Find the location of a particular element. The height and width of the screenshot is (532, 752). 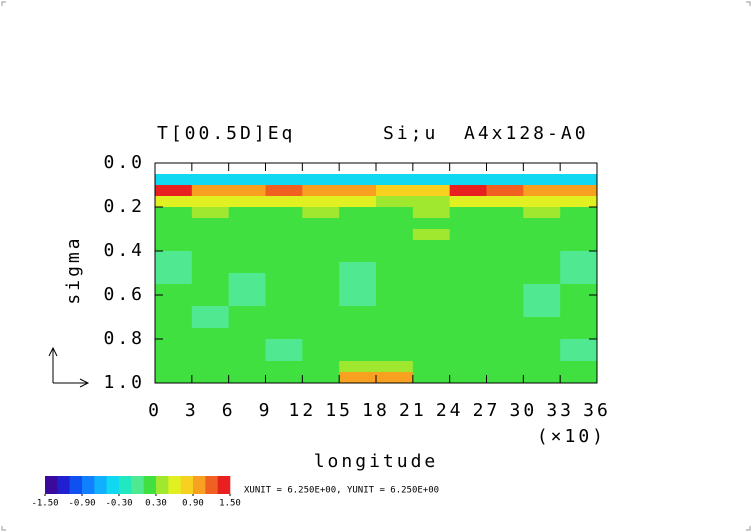

x-tick-label: 9 is located at coordinates (266, 410).